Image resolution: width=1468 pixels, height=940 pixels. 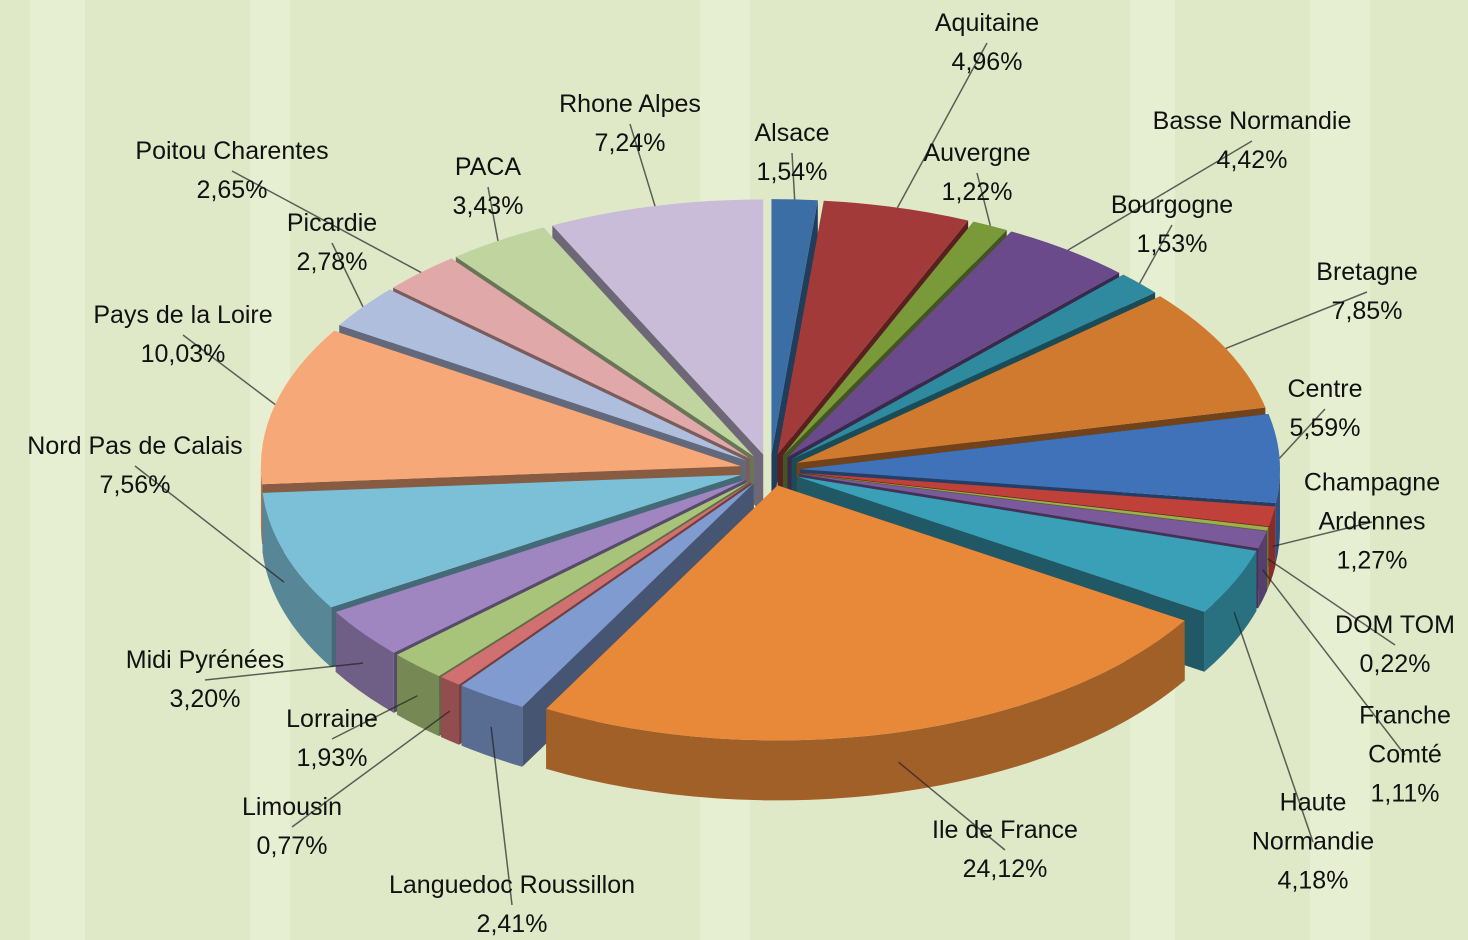 What do you see at coordinates (1372, 560) in the screenshot?
I see `value-label: 1,27%` at bounding box center [1372, 560].